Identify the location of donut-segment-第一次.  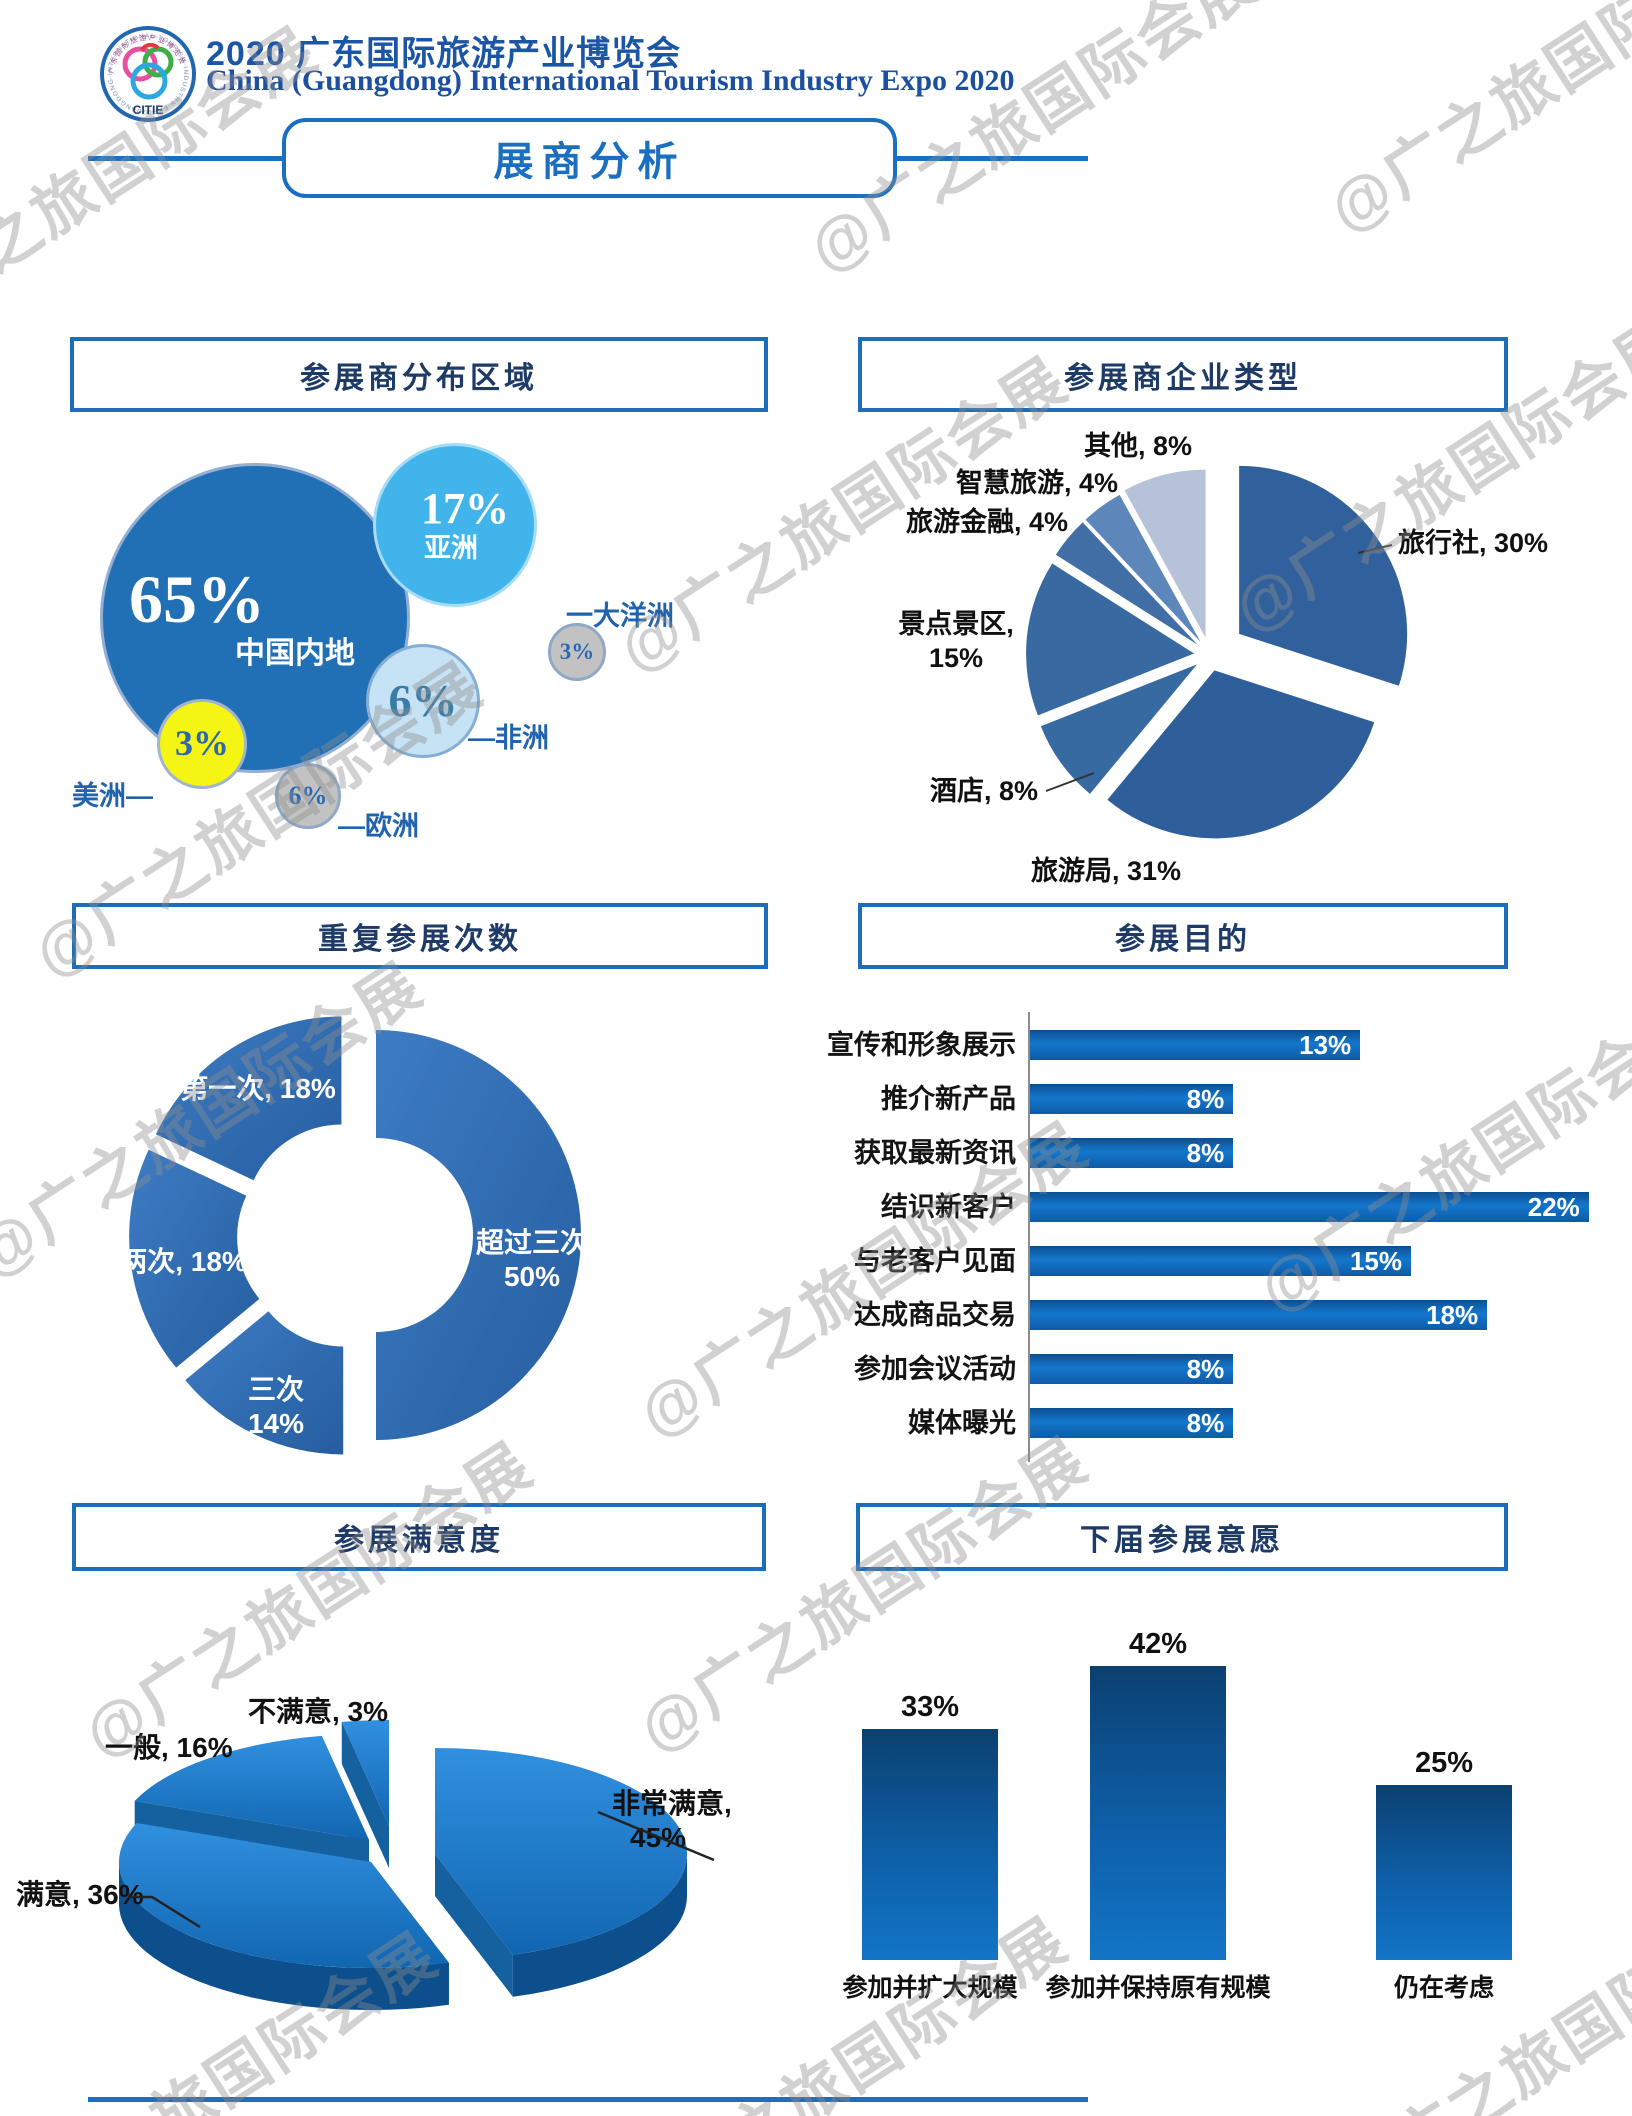
(248, 1098).